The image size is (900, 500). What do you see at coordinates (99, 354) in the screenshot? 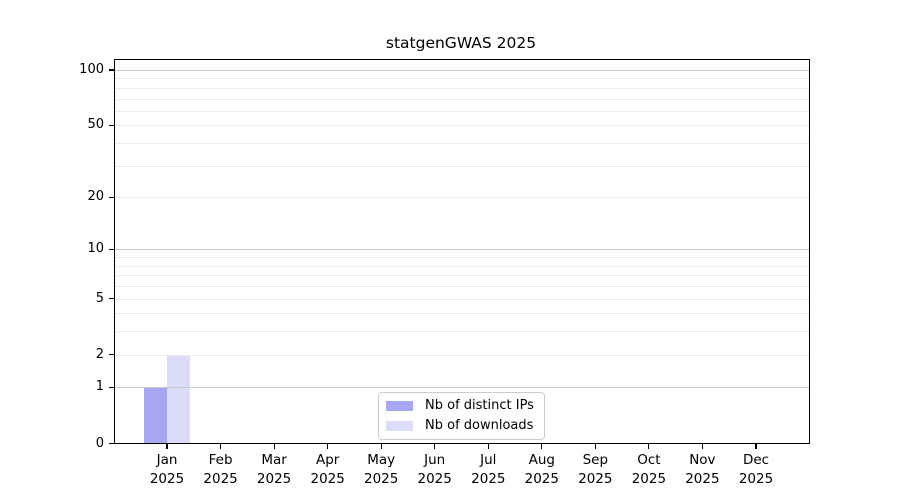
I see `y-tick-label: 2` at bounding box center [99, 354].